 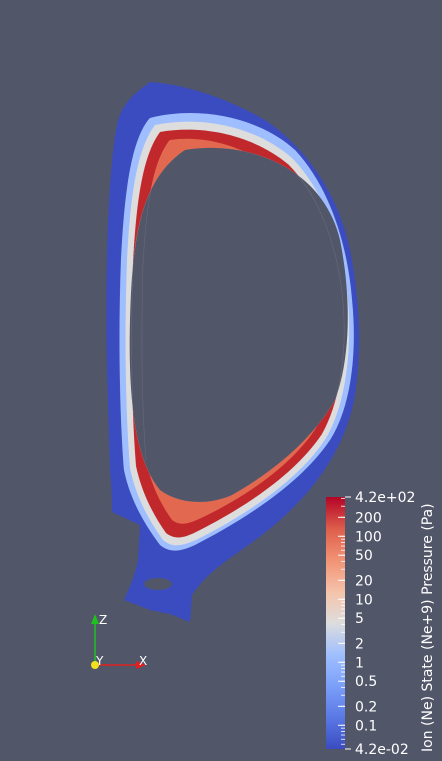 What do you see at coordinates (366, 682) in the screenshot?
I see `colorbar-tick-label: 0.5` at bounding box center [366, 682].